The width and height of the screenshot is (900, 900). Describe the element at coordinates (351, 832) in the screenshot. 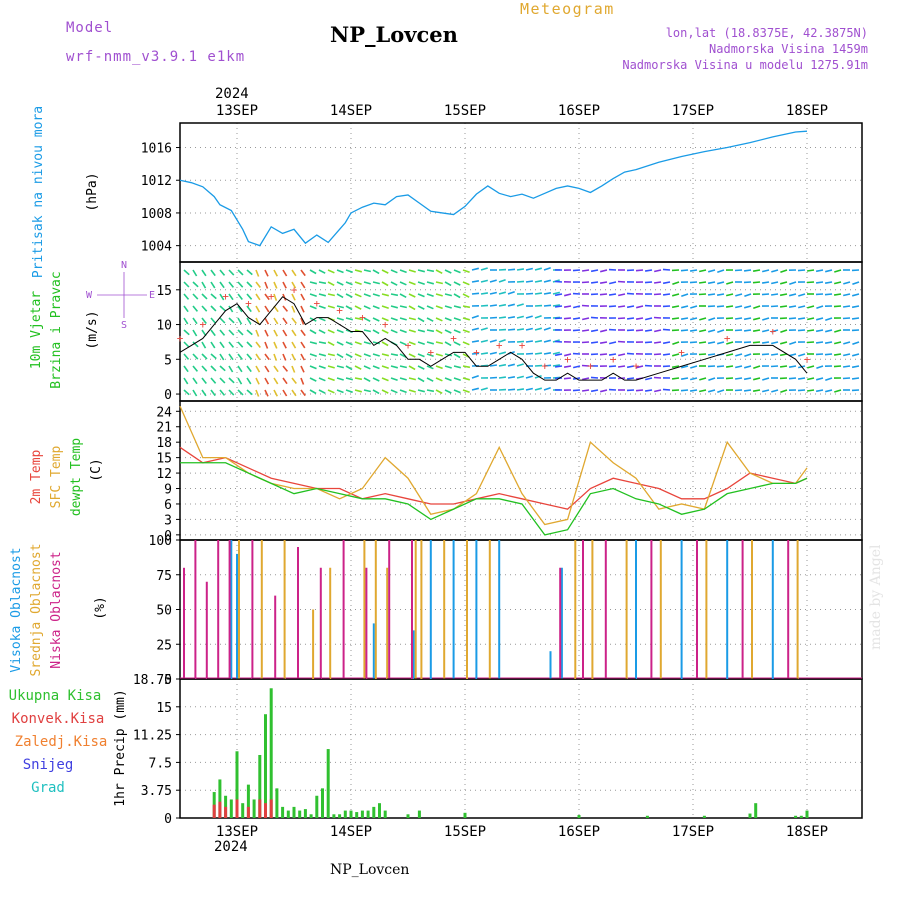

I see `x-tick-bottom: 14SEP` at that location.